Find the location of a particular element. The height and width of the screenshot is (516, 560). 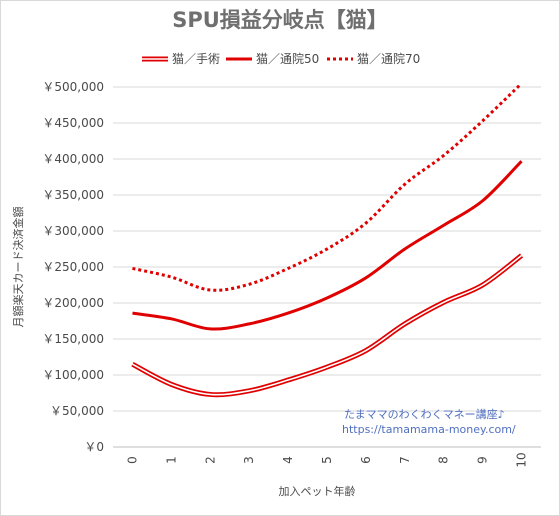

y-tick-label: ￥500,000 is located at coordinates (73, 87).